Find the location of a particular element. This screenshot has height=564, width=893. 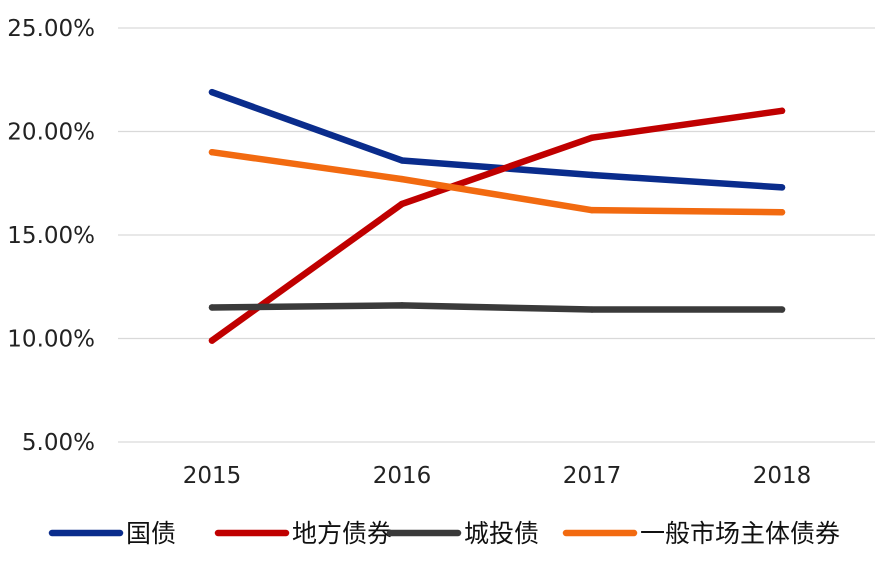

y-axis-tick-labels: 5.00% 10.00% 15.00% 20.00% 25.00% is located at coordinates (51, 236).